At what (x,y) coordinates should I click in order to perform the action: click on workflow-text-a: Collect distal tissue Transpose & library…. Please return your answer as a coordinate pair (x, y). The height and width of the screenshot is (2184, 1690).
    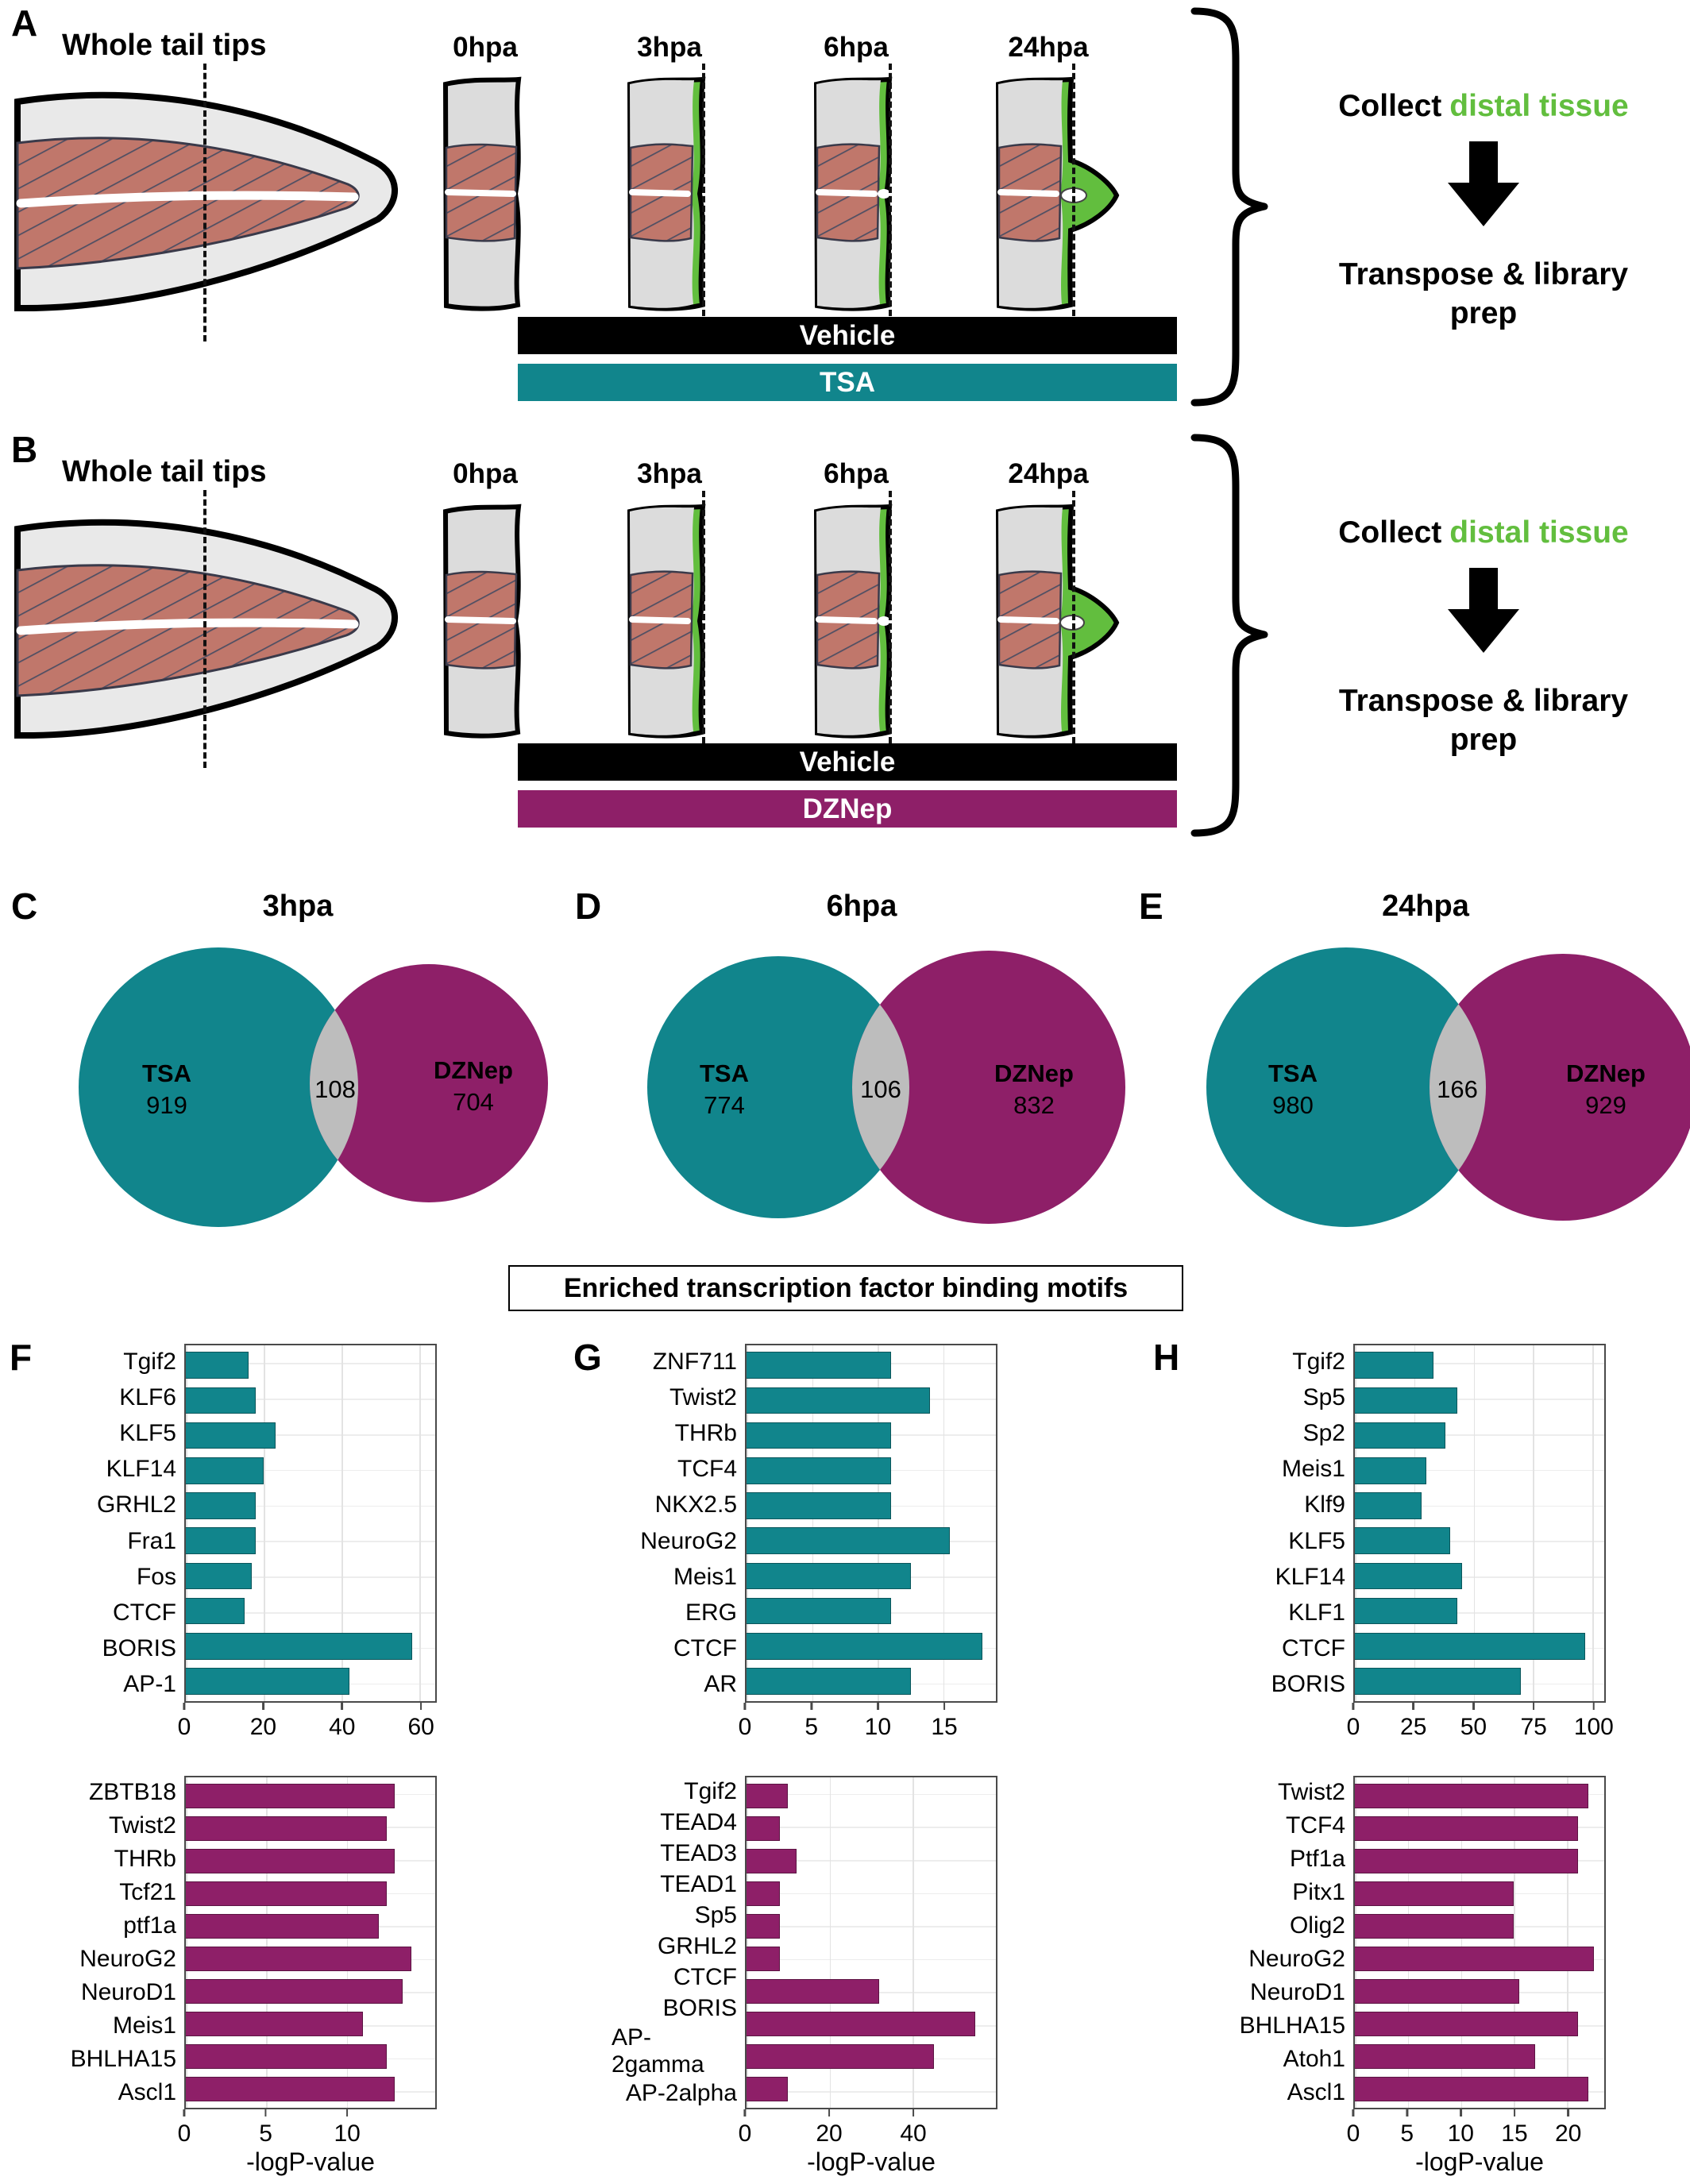
    Looking at the image, I should click on (1484, 206).